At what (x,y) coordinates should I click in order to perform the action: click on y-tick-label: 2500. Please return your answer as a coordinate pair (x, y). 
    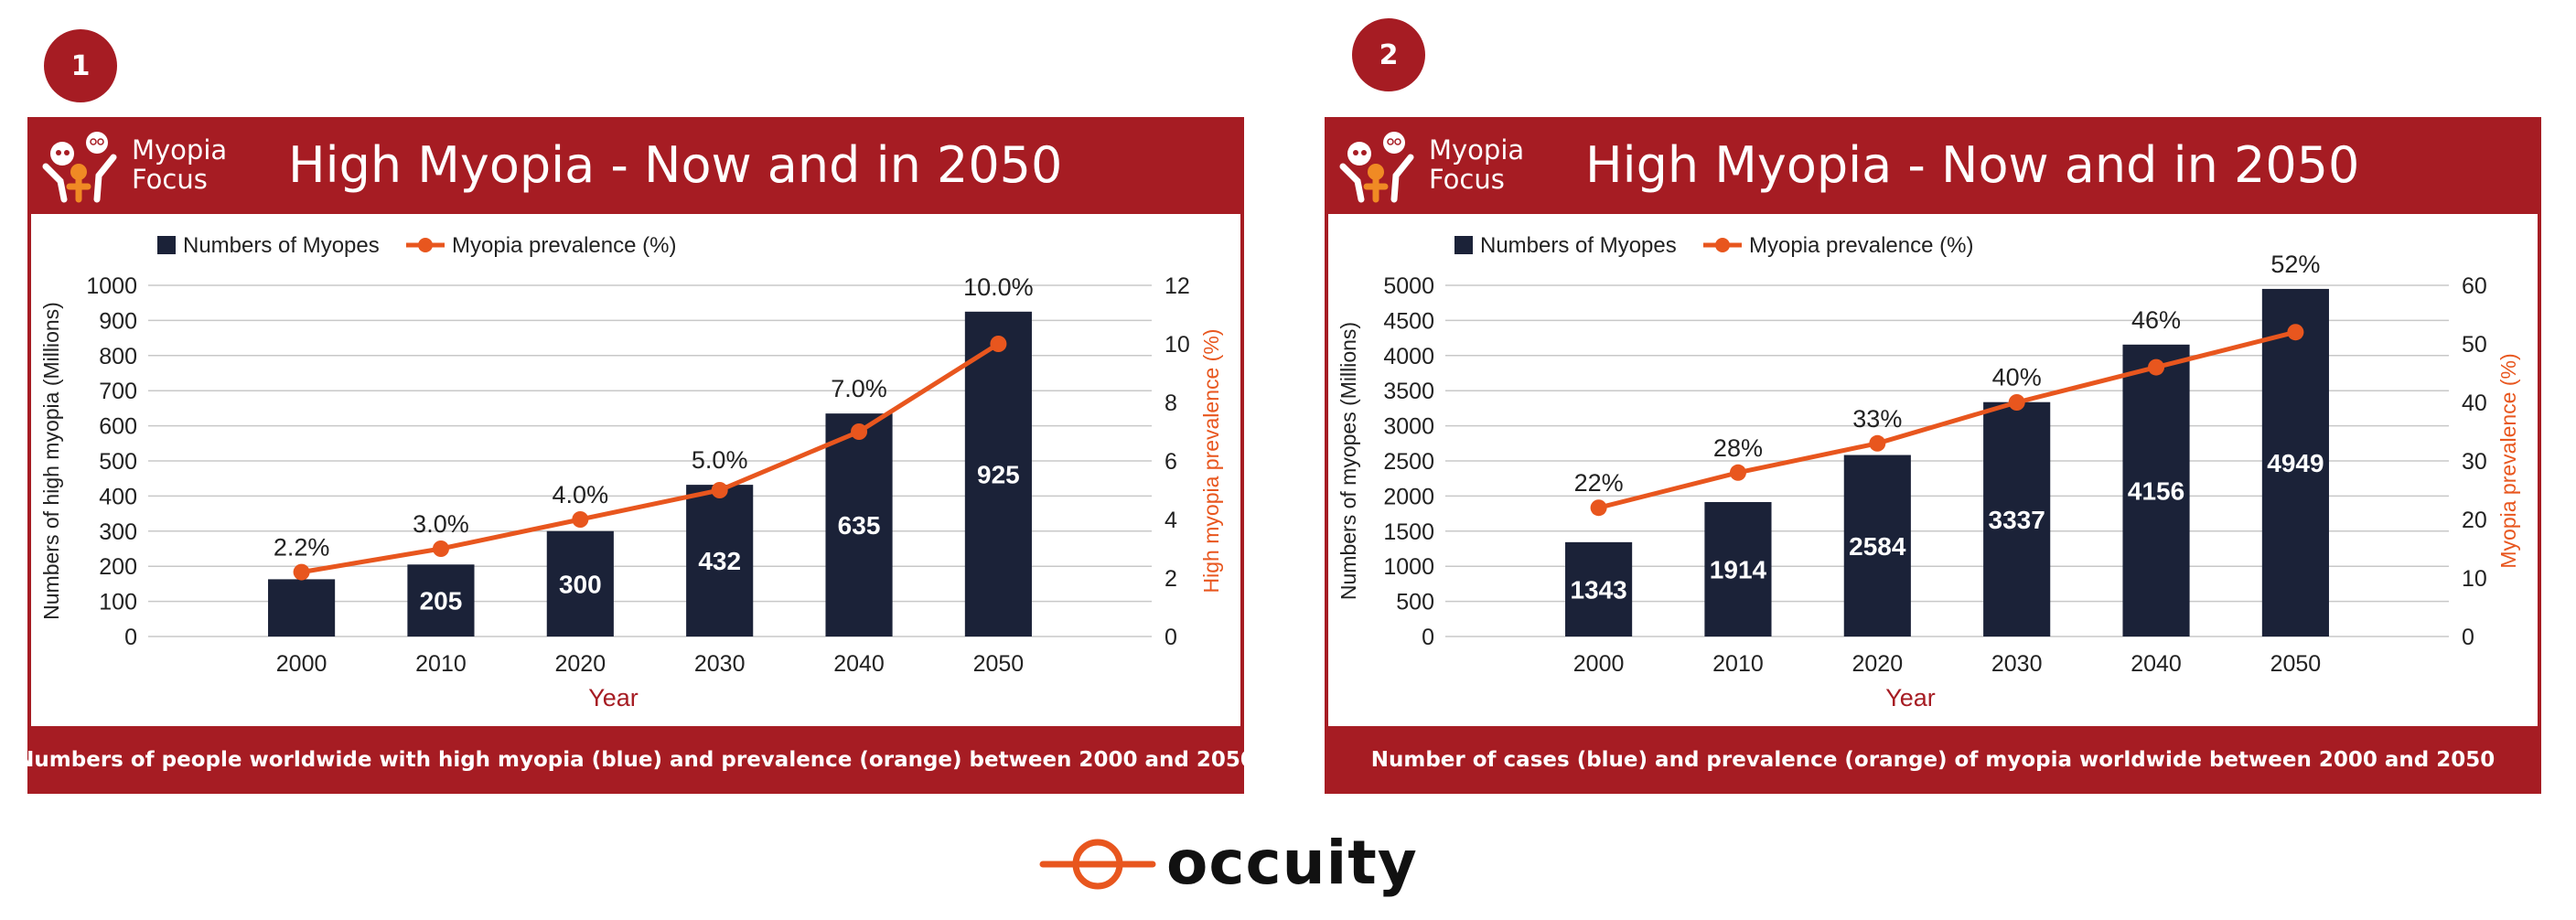
    Looking at the image, I should click on (1408, 462).